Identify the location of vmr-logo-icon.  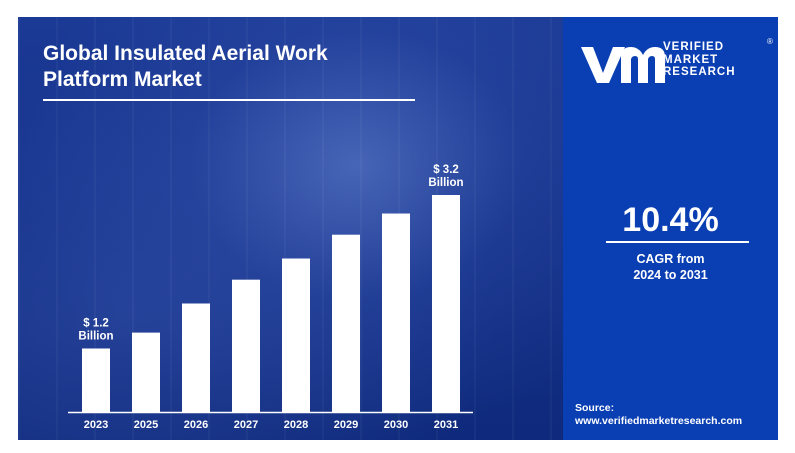
(623, 65).